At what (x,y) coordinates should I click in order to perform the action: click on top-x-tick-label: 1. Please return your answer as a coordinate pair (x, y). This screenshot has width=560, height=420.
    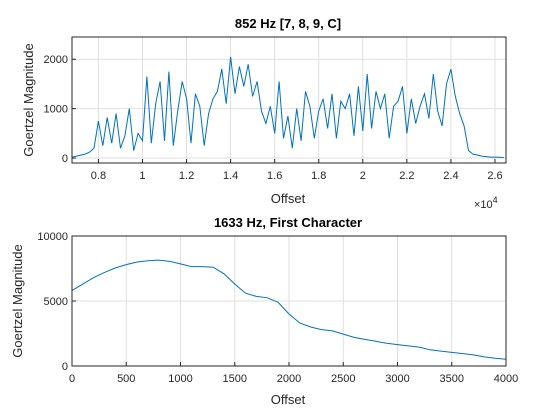
    Looking at the image, I should click on (142, 176).